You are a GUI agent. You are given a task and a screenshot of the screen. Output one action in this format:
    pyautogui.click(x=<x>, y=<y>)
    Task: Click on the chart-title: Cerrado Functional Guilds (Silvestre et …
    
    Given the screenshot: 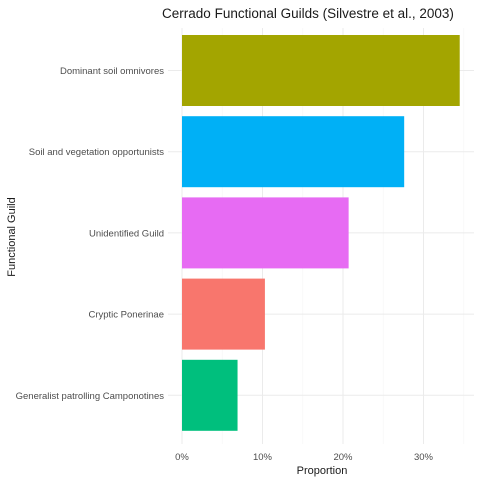 What is the action you would take?
    pyautogui.click(x=308, y=13)
    